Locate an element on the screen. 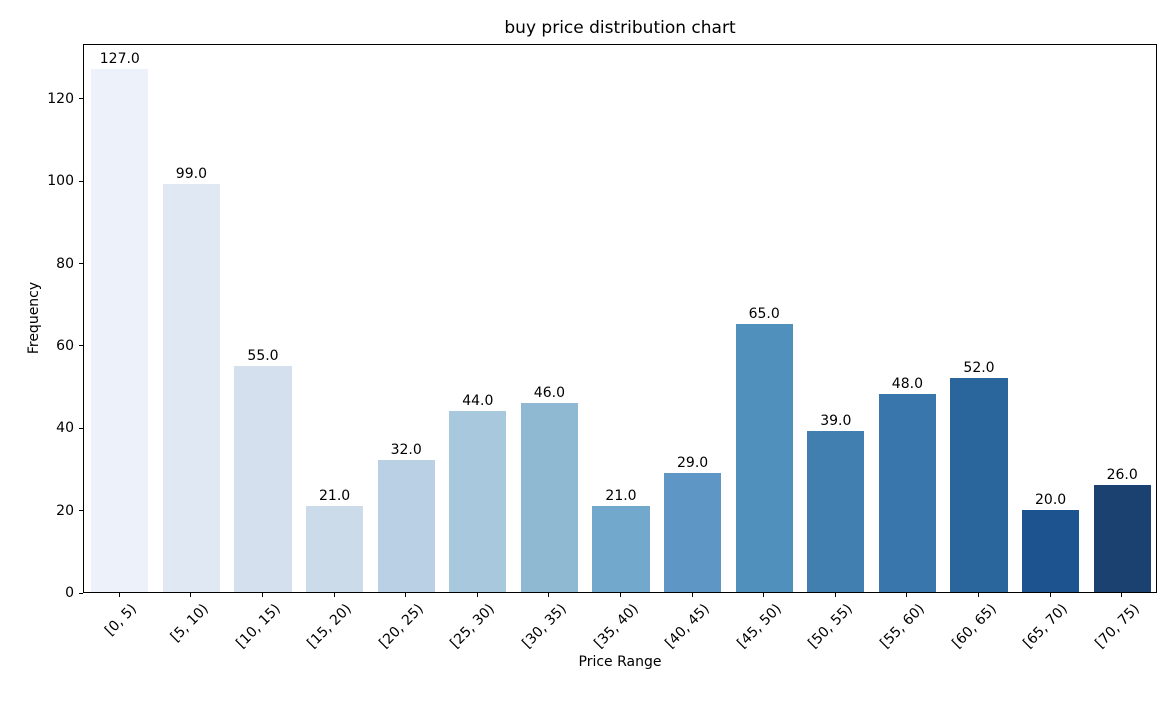  chart-title: buy price distribution chart is located at coordinates (620, 28).